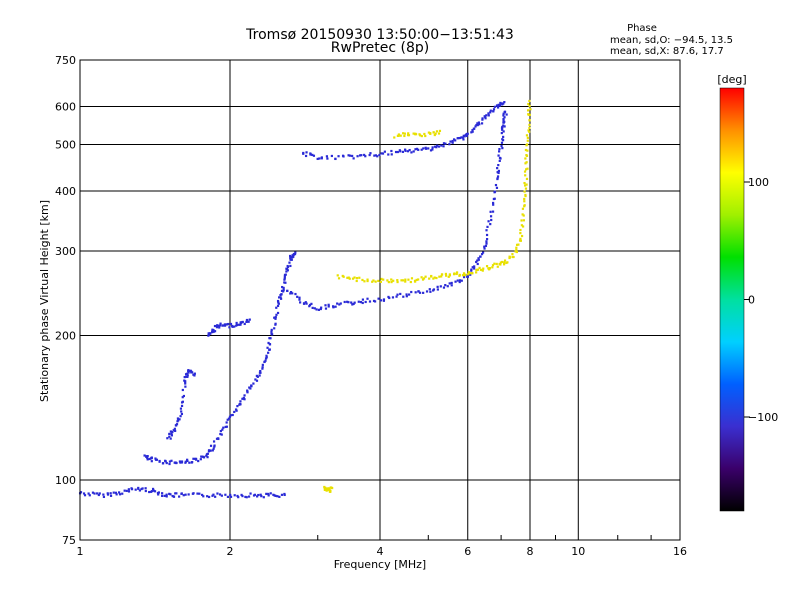  I want to click on x-axis-label: Frequency [MHz], so click(380, 564).